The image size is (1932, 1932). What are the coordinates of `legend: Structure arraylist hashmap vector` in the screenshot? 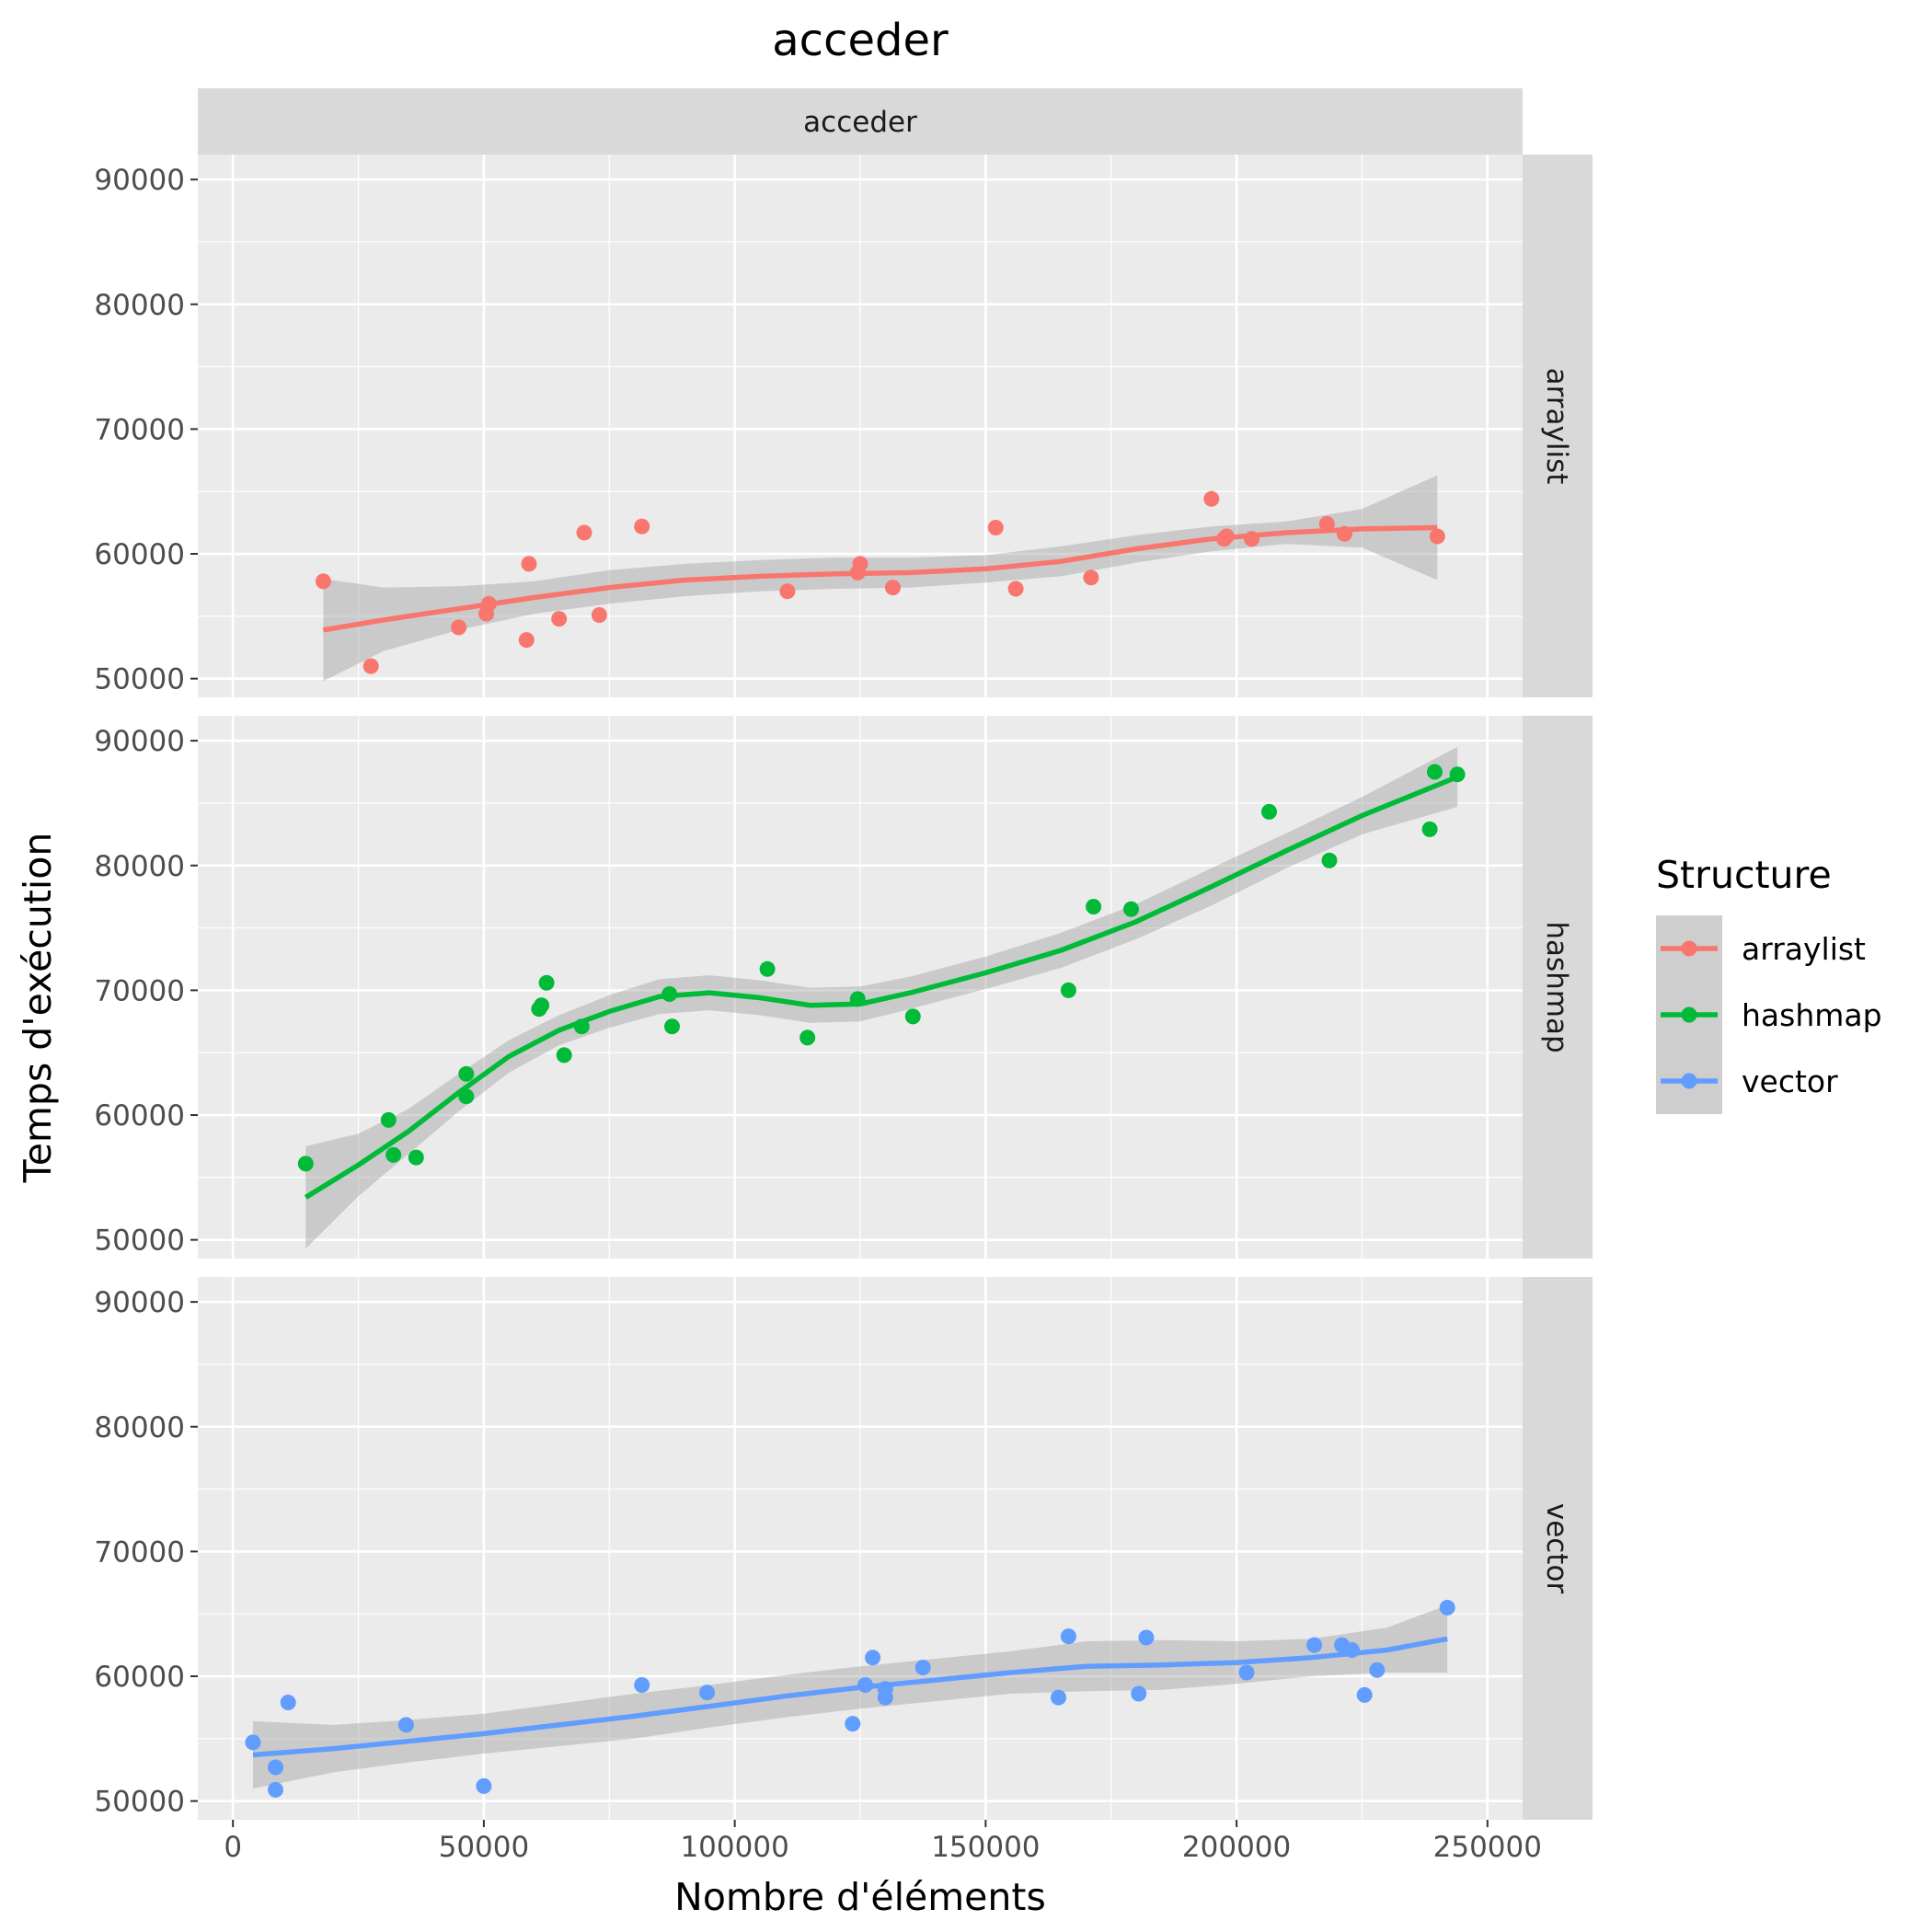 It's located at (1769, 983).